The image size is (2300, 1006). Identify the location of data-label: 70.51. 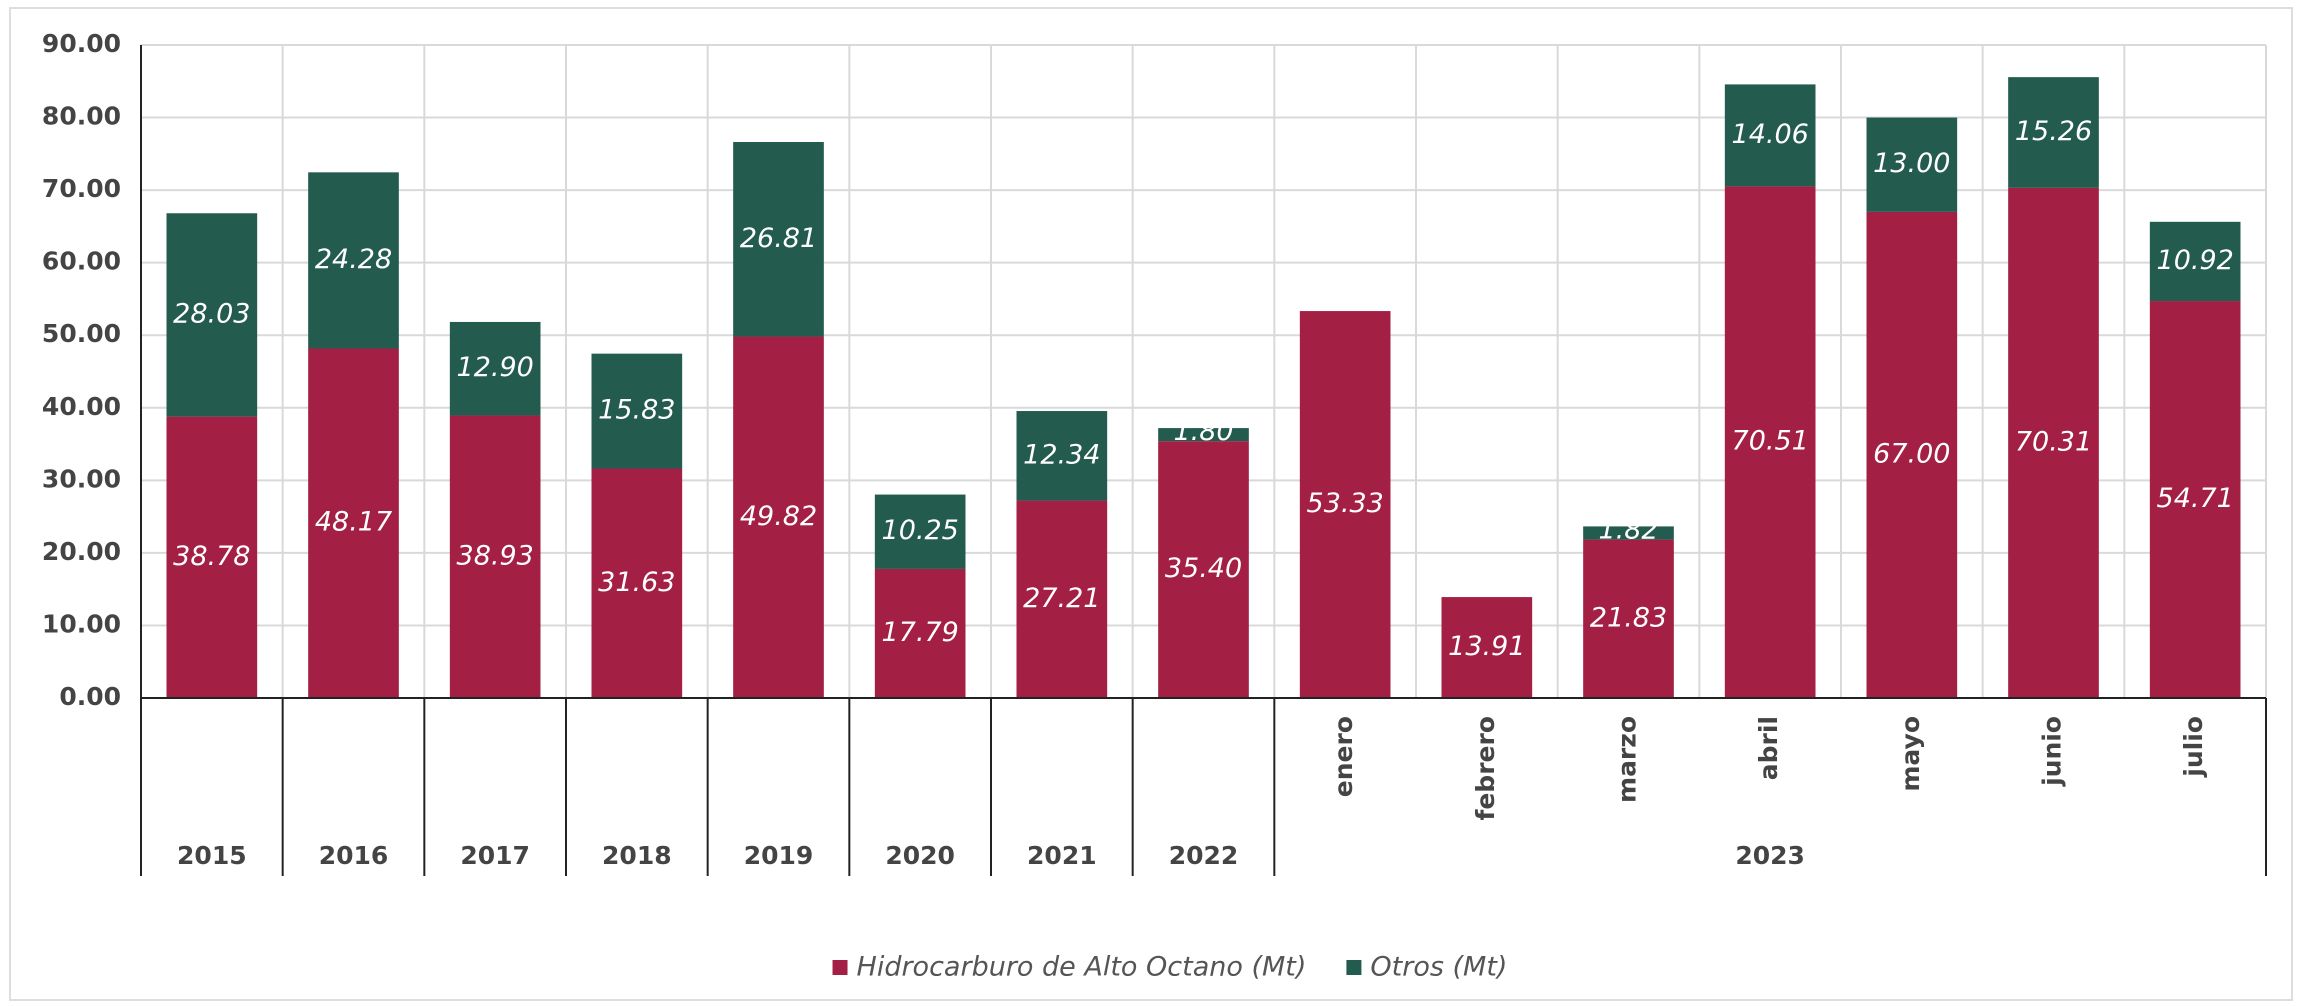
(1770, 441).